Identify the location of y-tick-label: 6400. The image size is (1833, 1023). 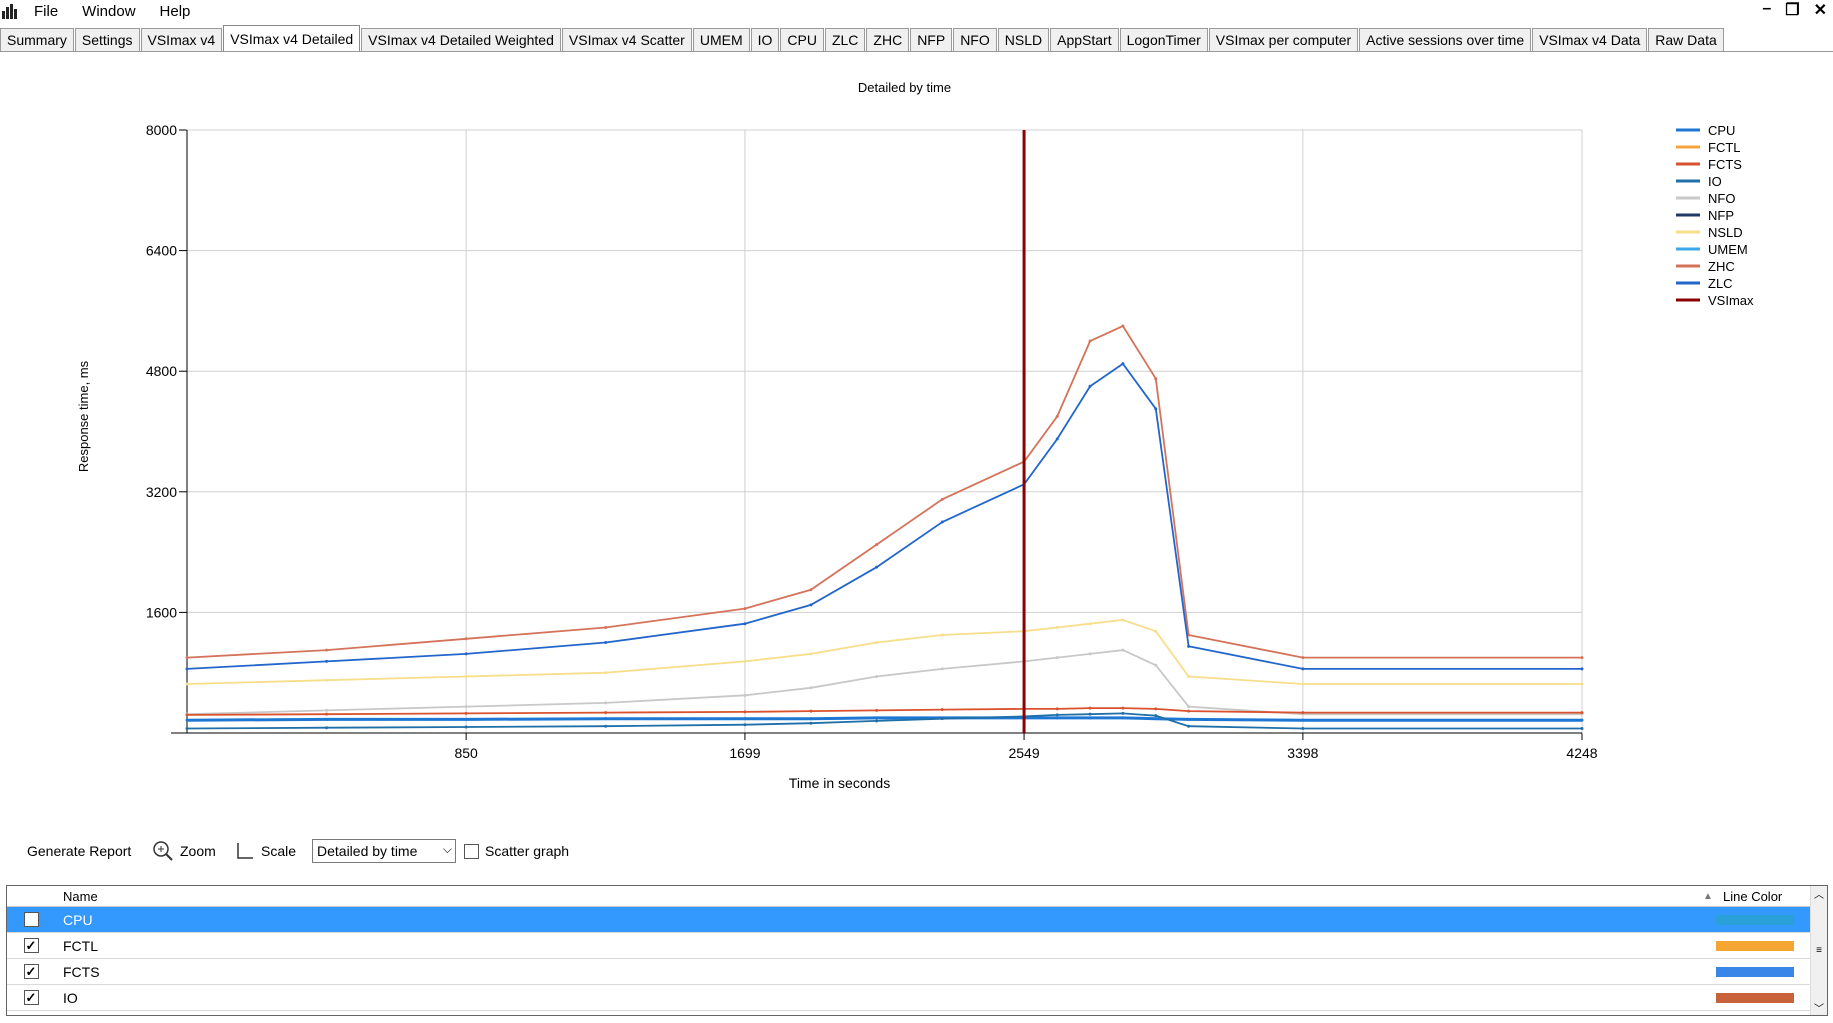
(161, 251).